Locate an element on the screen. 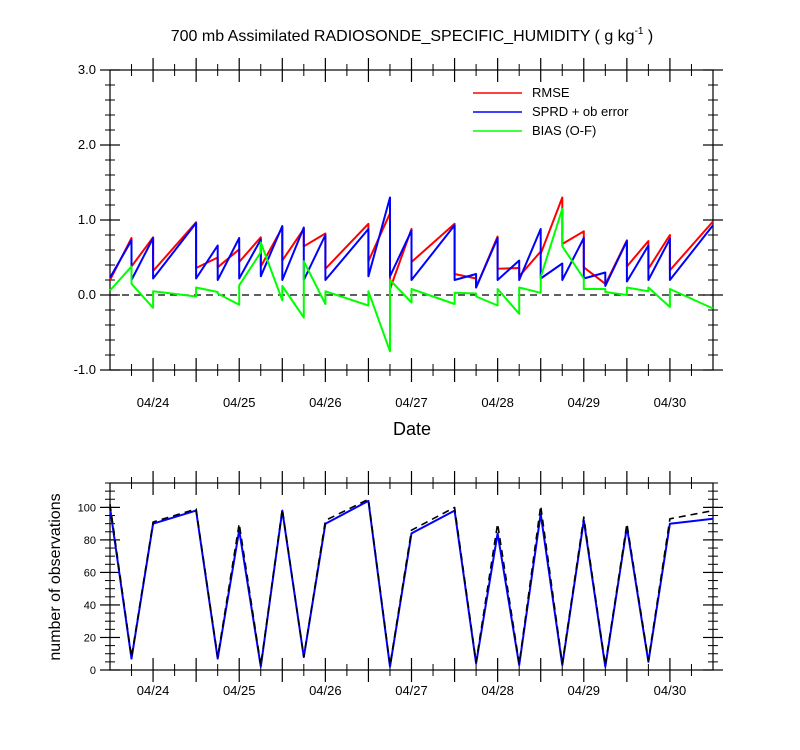 This screenshot has height=750, width=800. bottom-y-tick-label: 60 is located at coordinates (90, 573).